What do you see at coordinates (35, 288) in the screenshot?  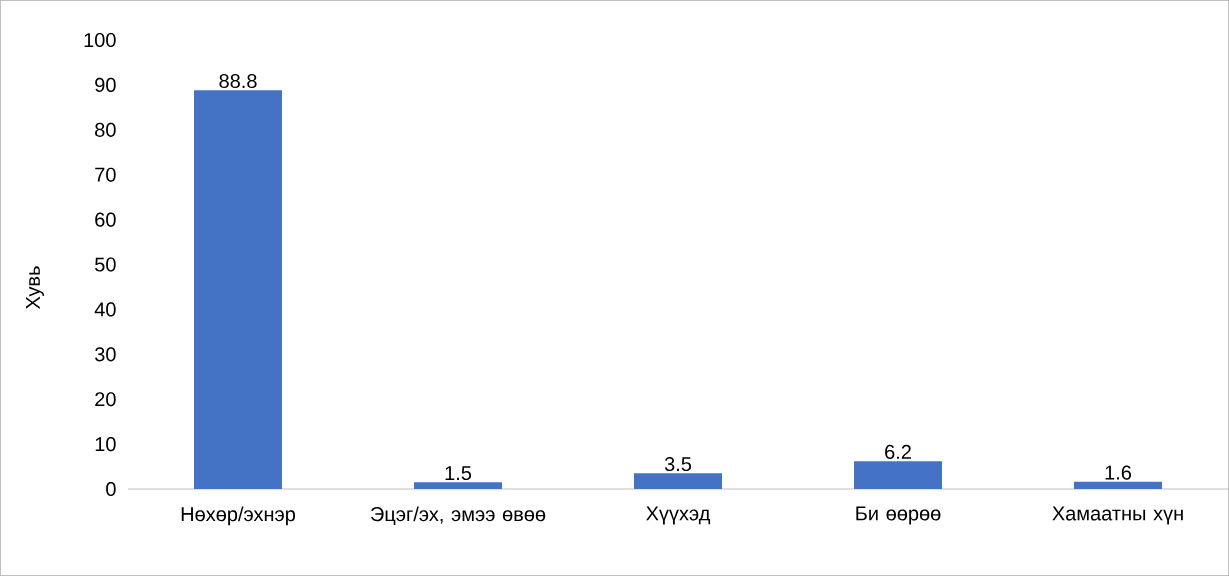 I see `y-axis-title: Хувь` at bounding box center [35, 288].